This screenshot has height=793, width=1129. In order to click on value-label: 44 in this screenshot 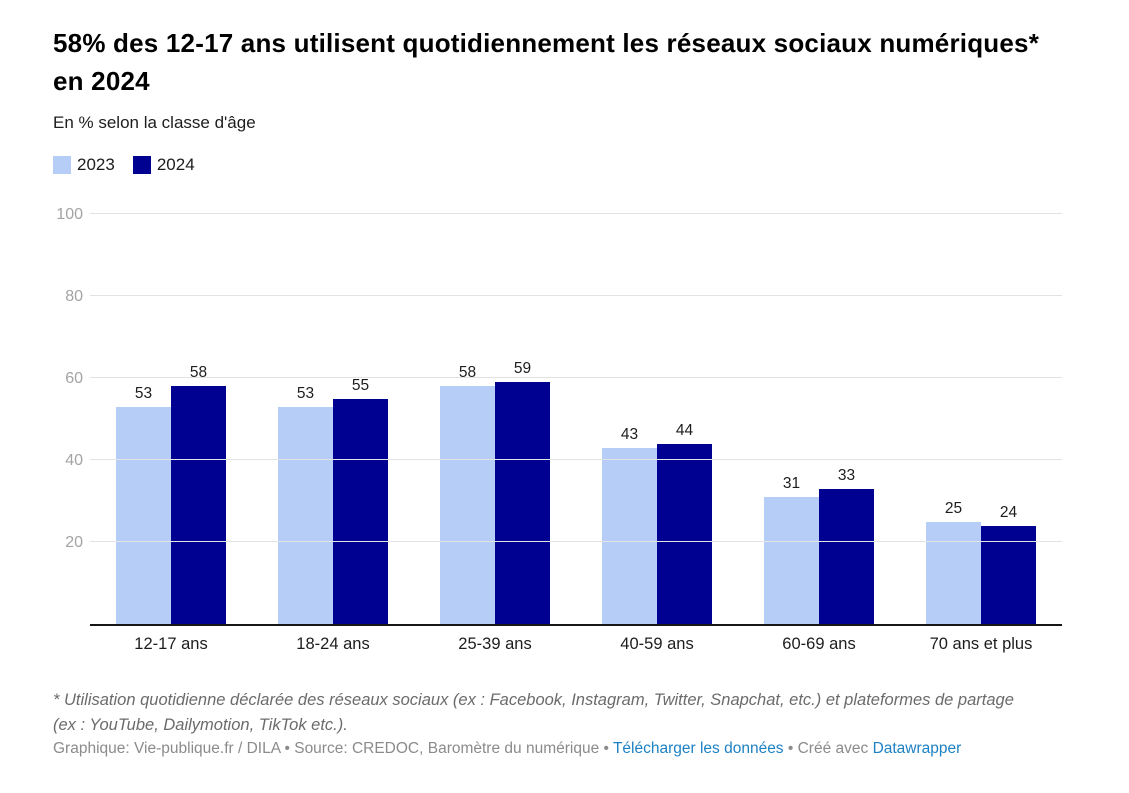, I will do `click(684, 430)`.